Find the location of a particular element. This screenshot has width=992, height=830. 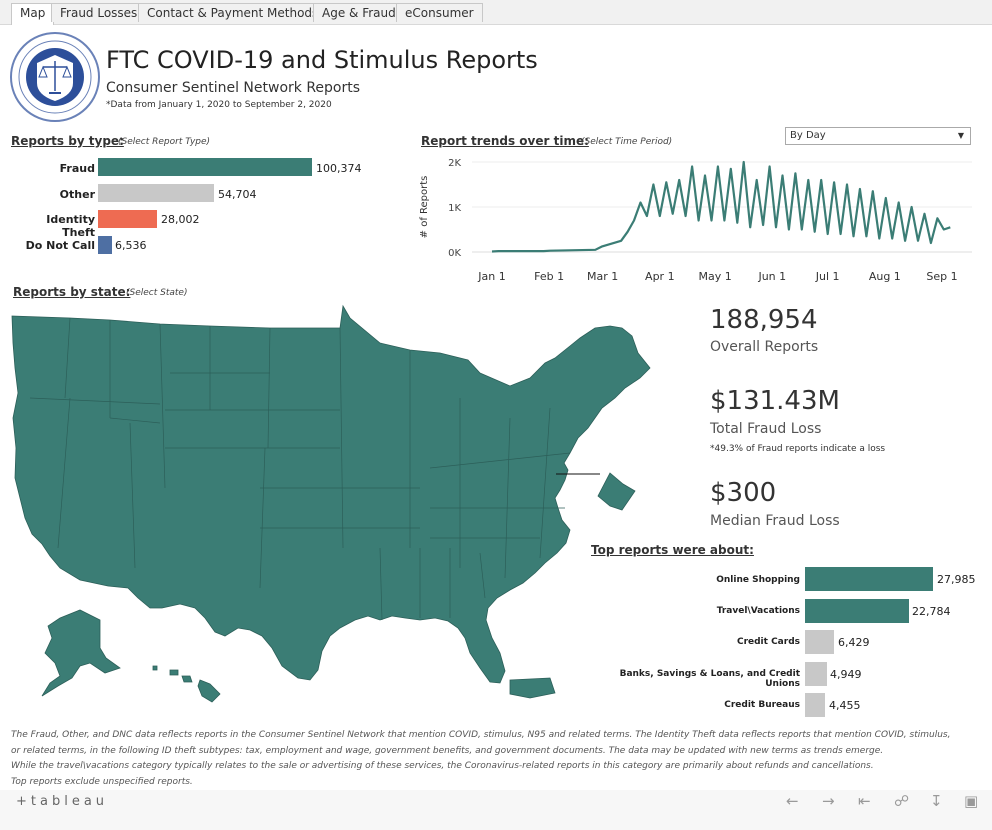

revert-icon: ⇤ is located at coordinates (864, 801).